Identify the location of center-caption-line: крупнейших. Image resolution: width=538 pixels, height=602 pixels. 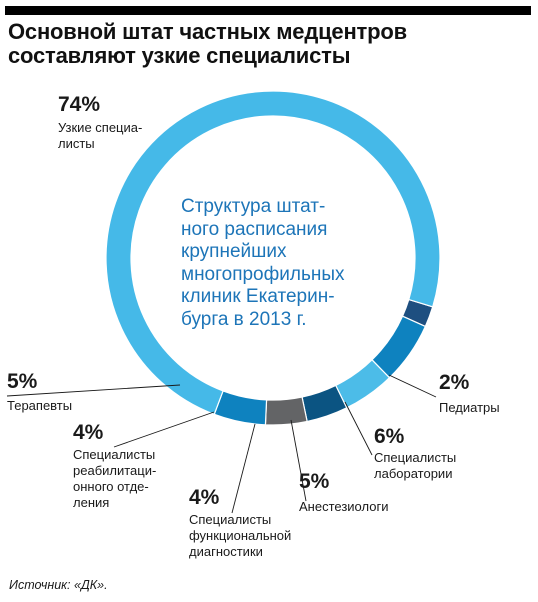
(234, 251).